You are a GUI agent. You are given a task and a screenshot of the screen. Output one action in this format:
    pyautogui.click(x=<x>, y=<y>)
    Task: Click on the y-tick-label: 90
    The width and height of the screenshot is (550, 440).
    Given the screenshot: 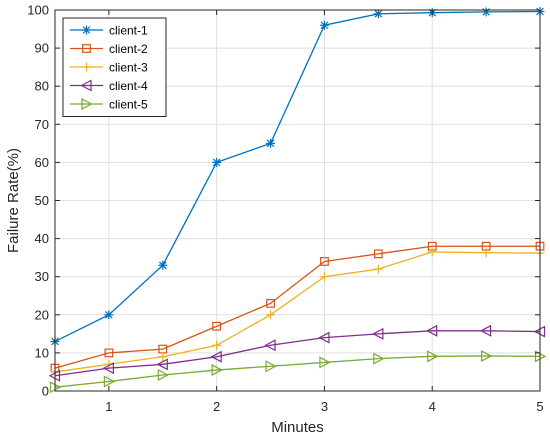 What is the action you would take?
    pyautogui.click(x=42, y=48)
    